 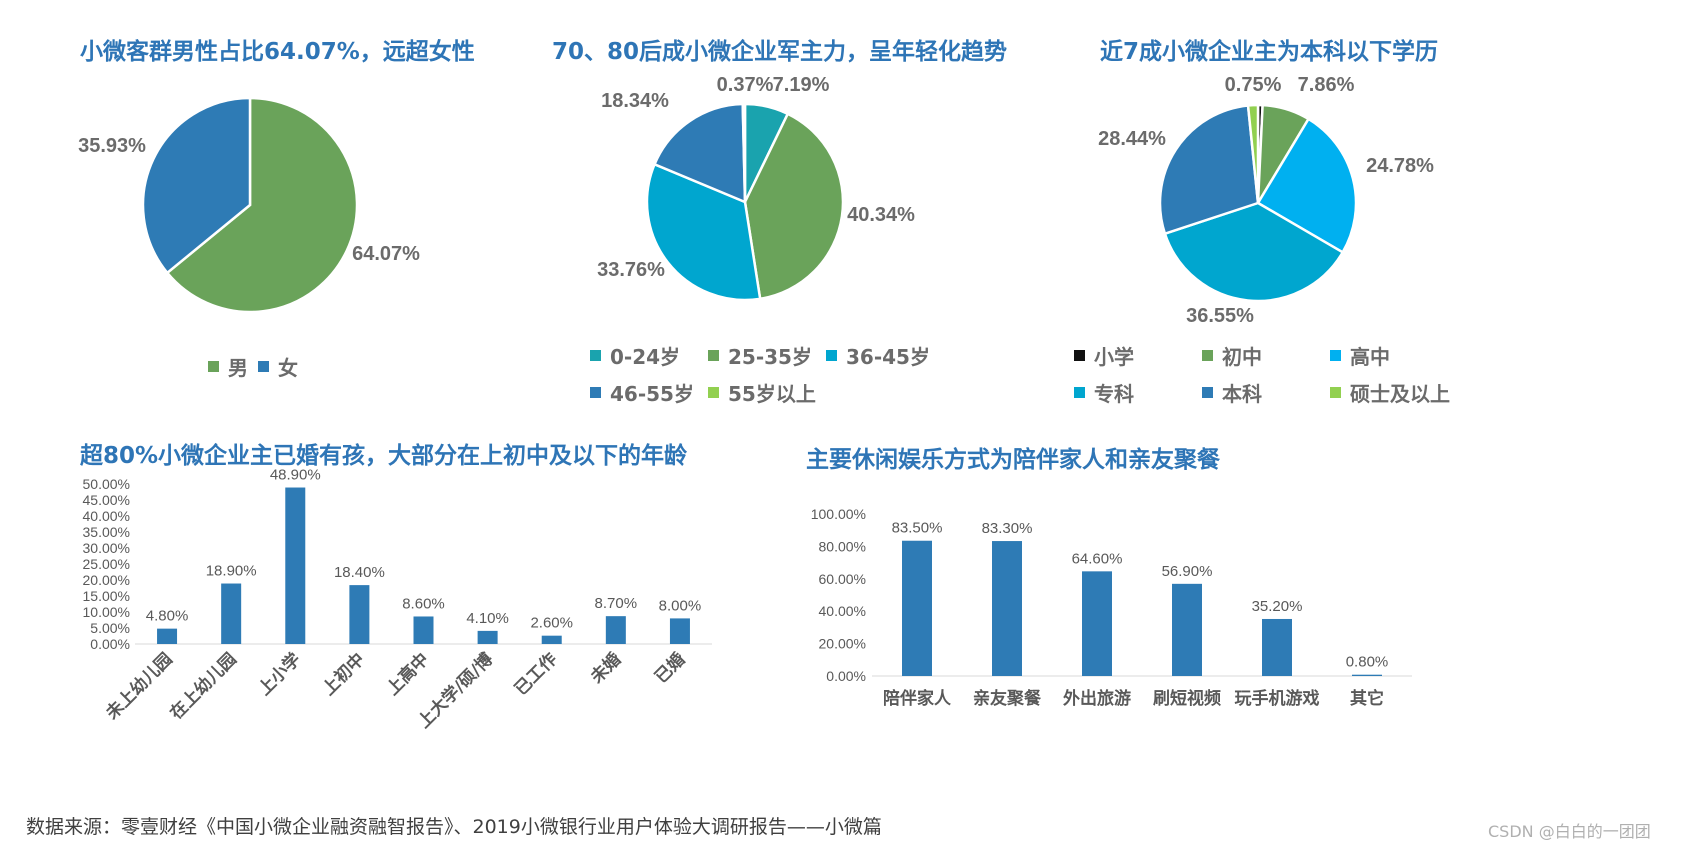 I want to click on y-tick-label: 5.00%, so click(x=110, y=628).